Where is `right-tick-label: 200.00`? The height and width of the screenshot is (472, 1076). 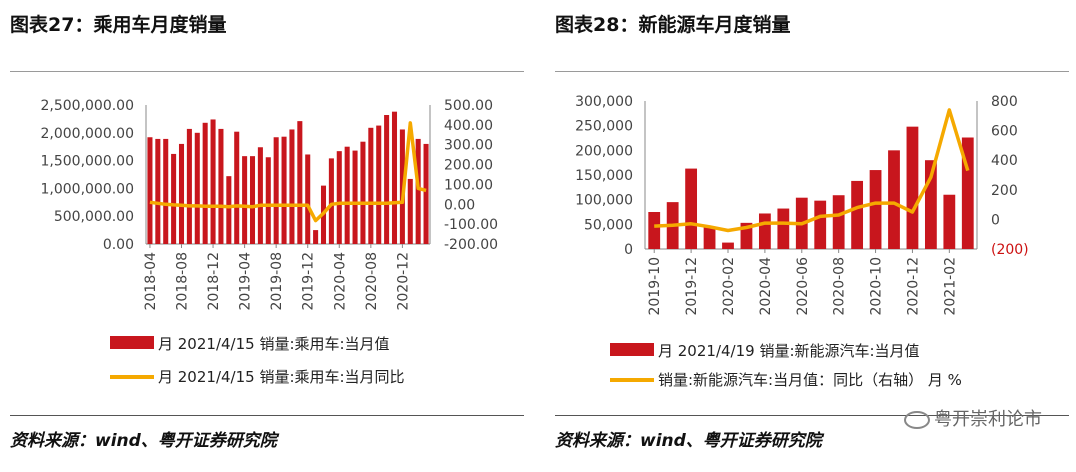
right-tick-label: 200.00 is located at coordinates (468, 166).